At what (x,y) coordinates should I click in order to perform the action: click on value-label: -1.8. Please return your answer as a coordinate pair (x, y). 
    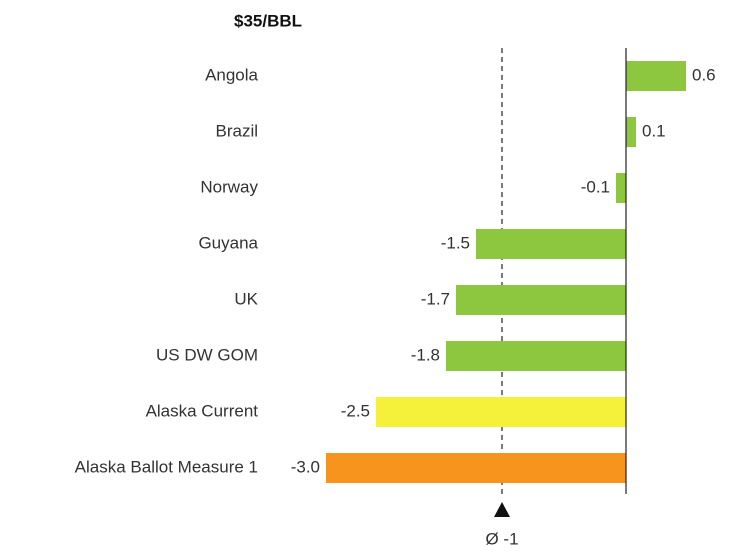
    Looking at the image, I should click on (425, 354).